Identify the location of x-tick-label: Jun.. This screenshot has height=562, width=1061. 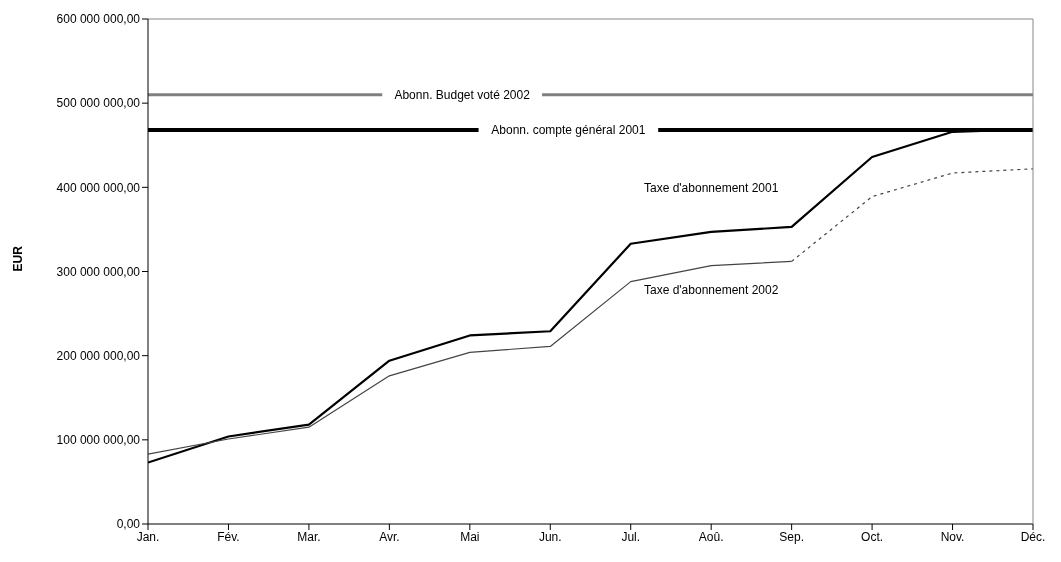
(550, 536).